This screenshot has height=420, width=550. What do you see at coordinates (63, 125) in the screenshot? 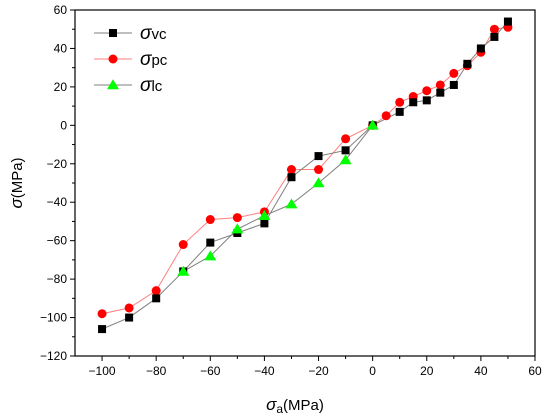
I see `y-tick-label: 0` at bounding box center [63, 125].